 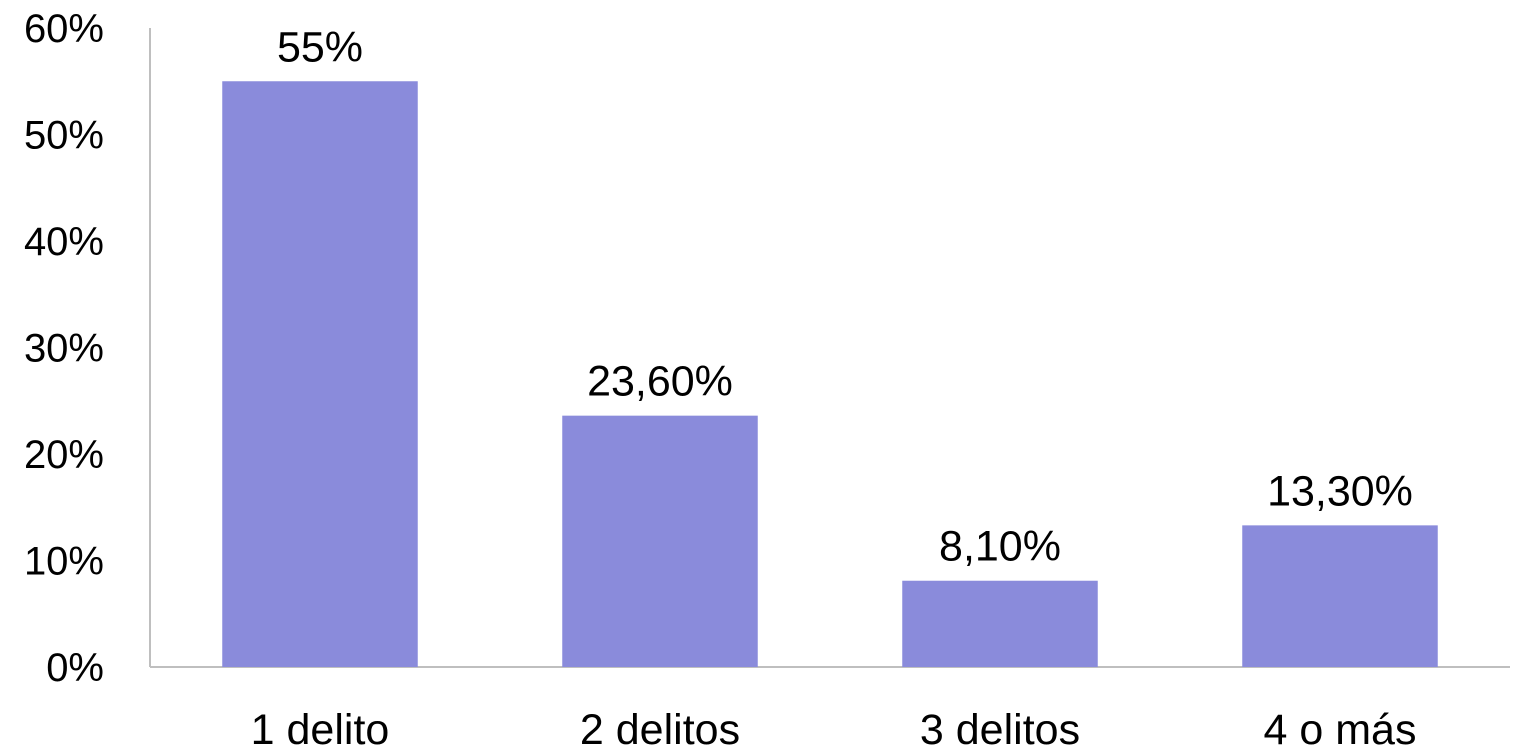 What do you see at coordinates (64, 136) in the screenshot?
I see `y-tick-label: 50%` at bounding box center [64, 136].